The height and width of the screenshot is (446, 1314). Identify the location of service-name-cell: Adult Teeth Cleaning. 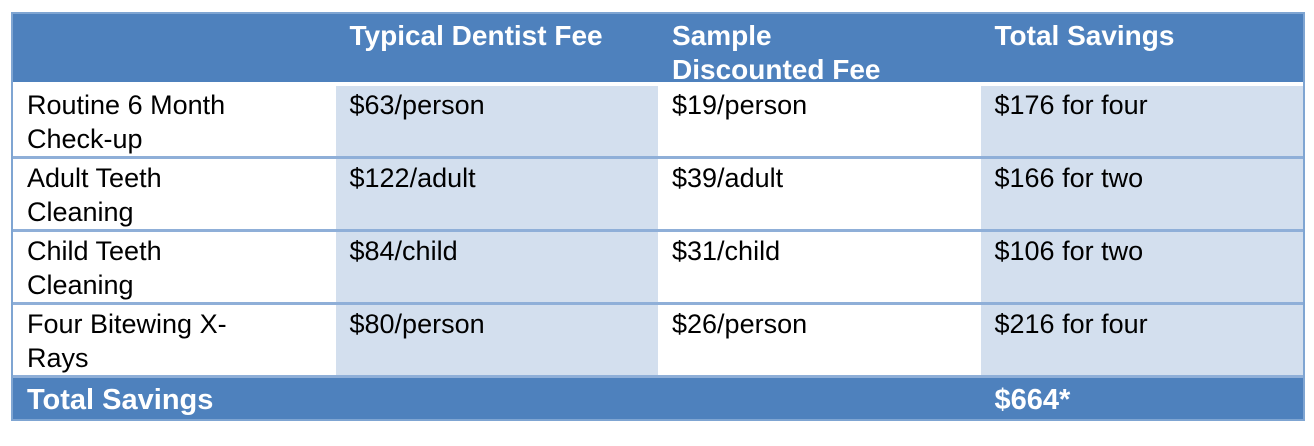
(174, 194).